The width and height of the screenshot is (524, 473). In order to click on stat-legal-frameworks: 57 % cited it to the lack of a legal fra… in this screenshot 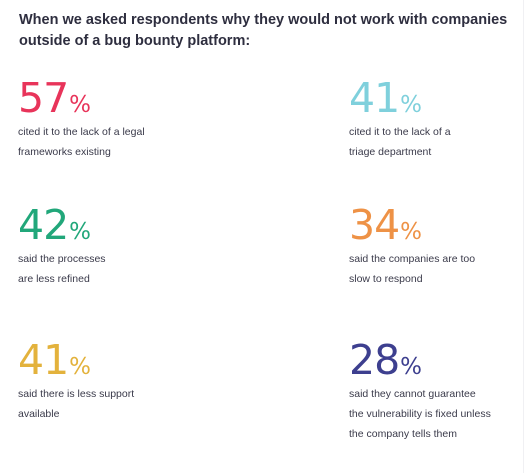, I will do `click(118, 120)`.